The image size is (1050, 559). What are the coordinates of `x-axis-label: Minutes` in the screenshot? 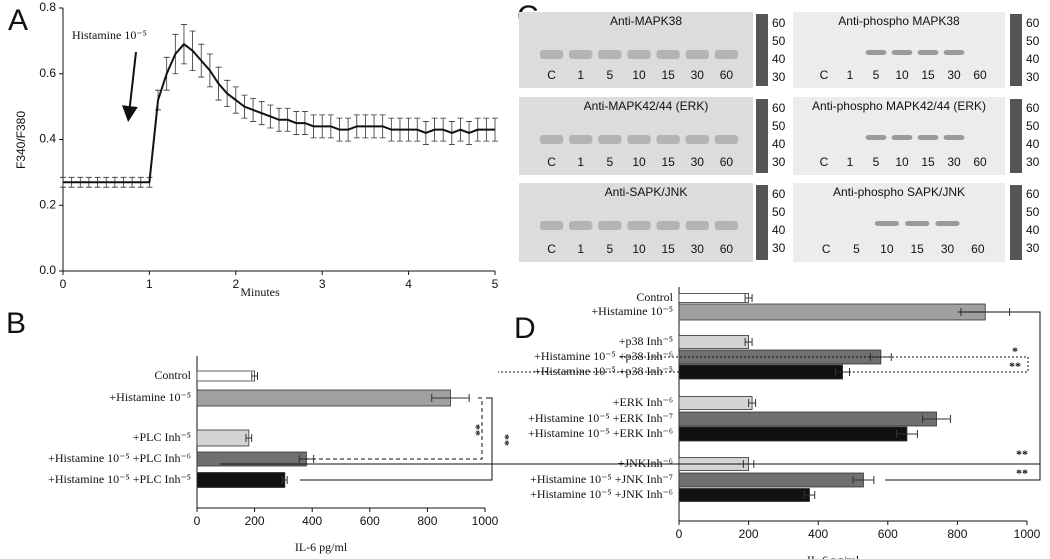 It's located at (260, 292).